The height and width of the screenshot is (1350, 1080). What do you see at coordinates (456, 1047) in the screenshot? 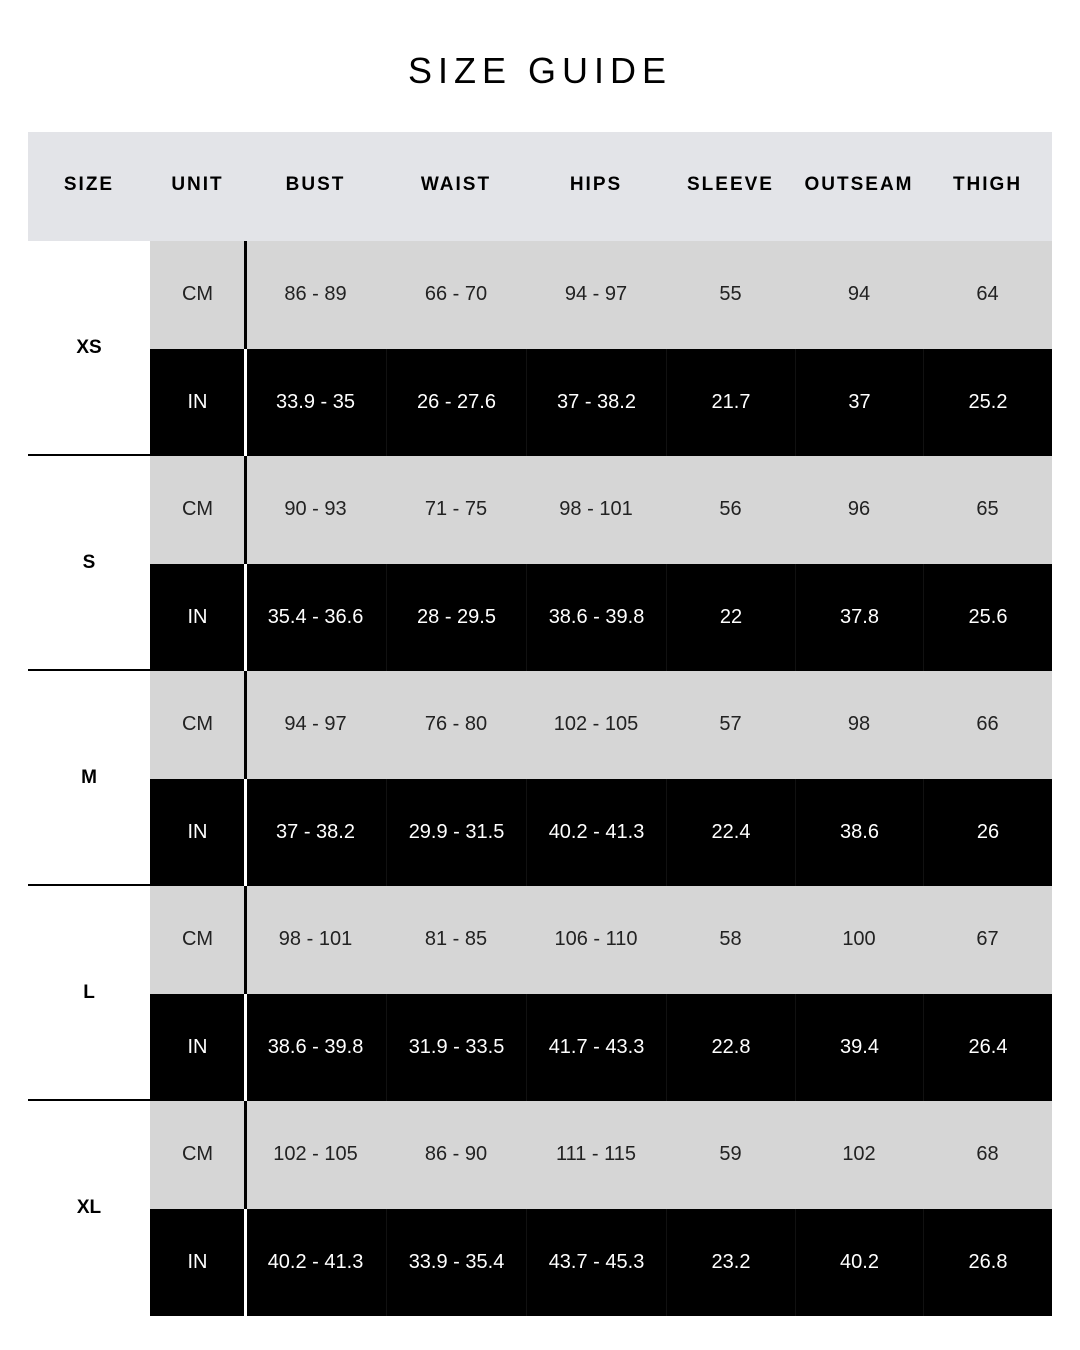
I see `cell-waist: 31.9 - 33.5` at bounding box center [456, 1047].